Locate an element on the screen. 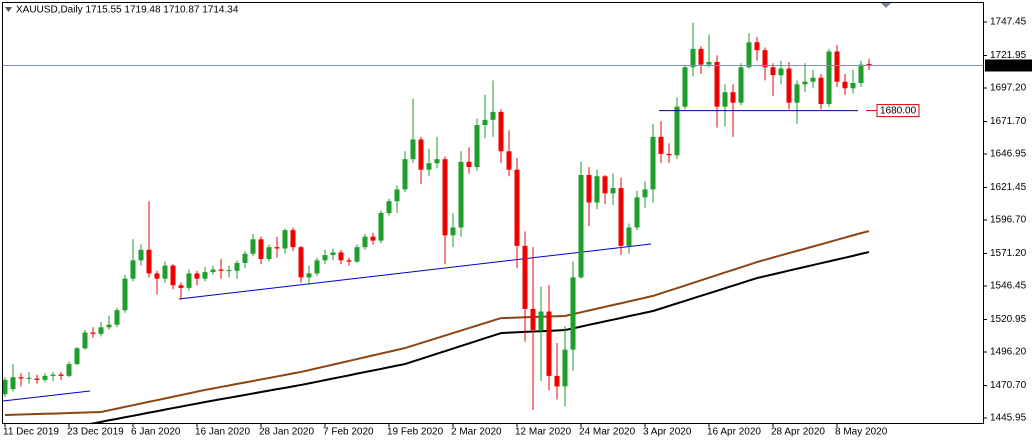 Image resolution: width=1033 pixels, height=442 pixels. y-tick-label: 1596.70 is located at coordinates (1008, 220).